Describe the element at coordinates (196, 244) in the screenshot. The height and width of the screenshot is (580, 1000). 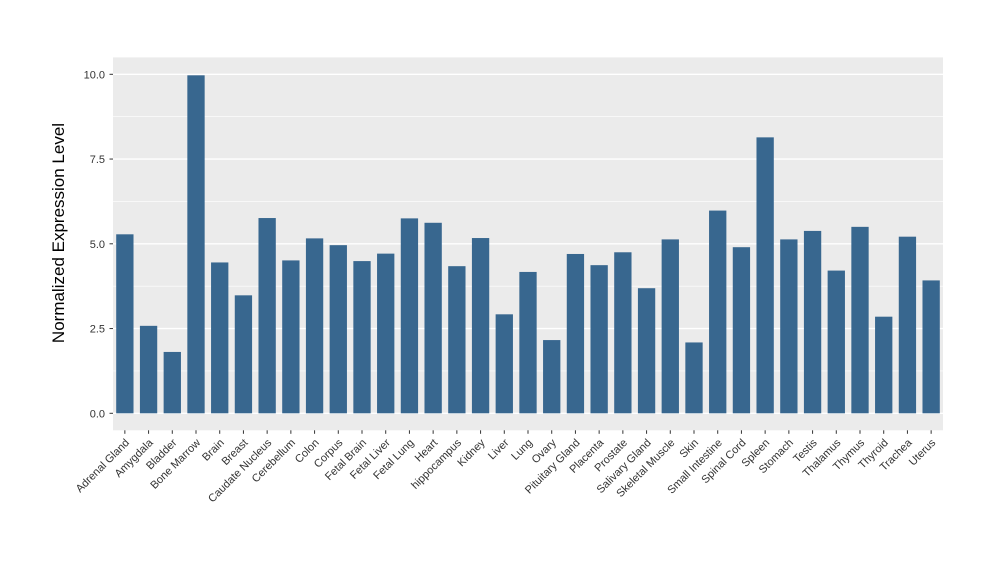
I see `bar-bone-marrow` at that location.